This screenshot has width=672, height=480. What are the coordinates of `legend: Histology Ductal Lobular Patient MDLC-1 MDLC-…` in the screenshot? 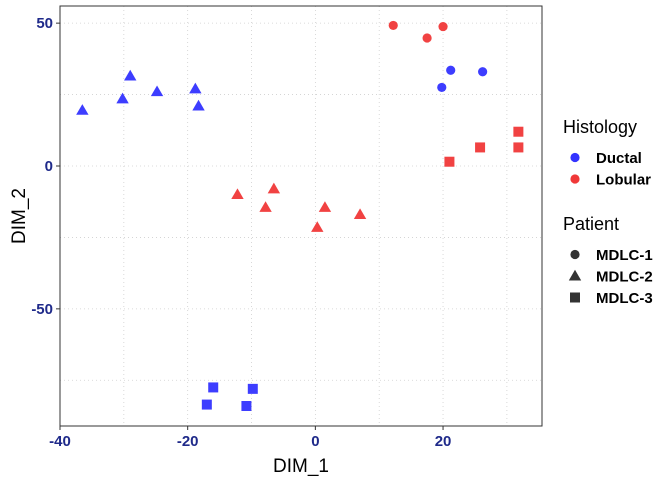 It's located at (608, 212).